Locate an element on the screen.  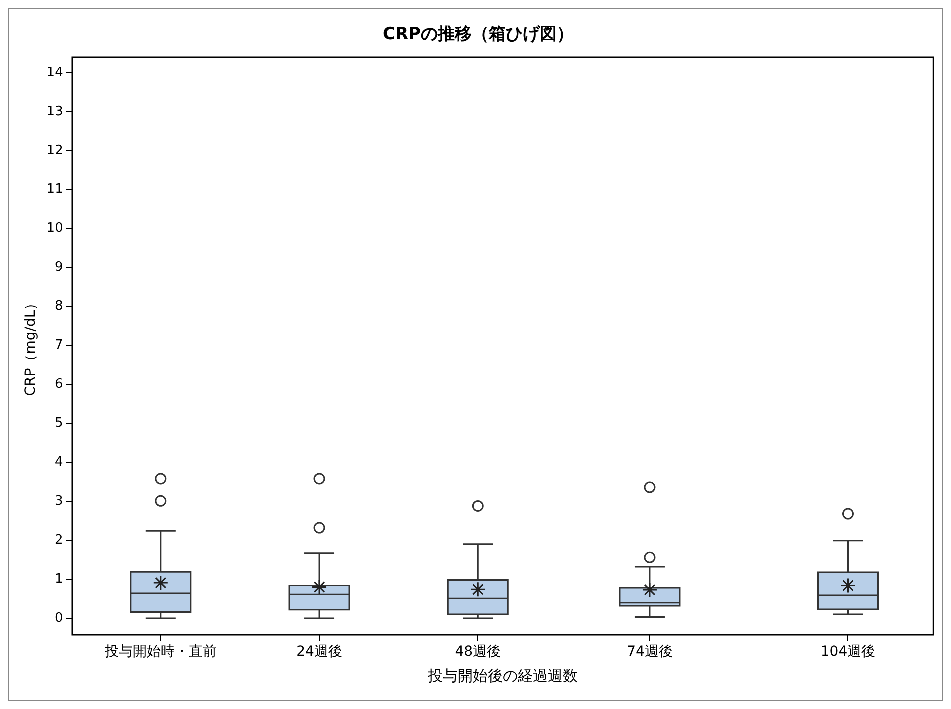
y-tick-label: 6 is located at coordinates (59, 384).